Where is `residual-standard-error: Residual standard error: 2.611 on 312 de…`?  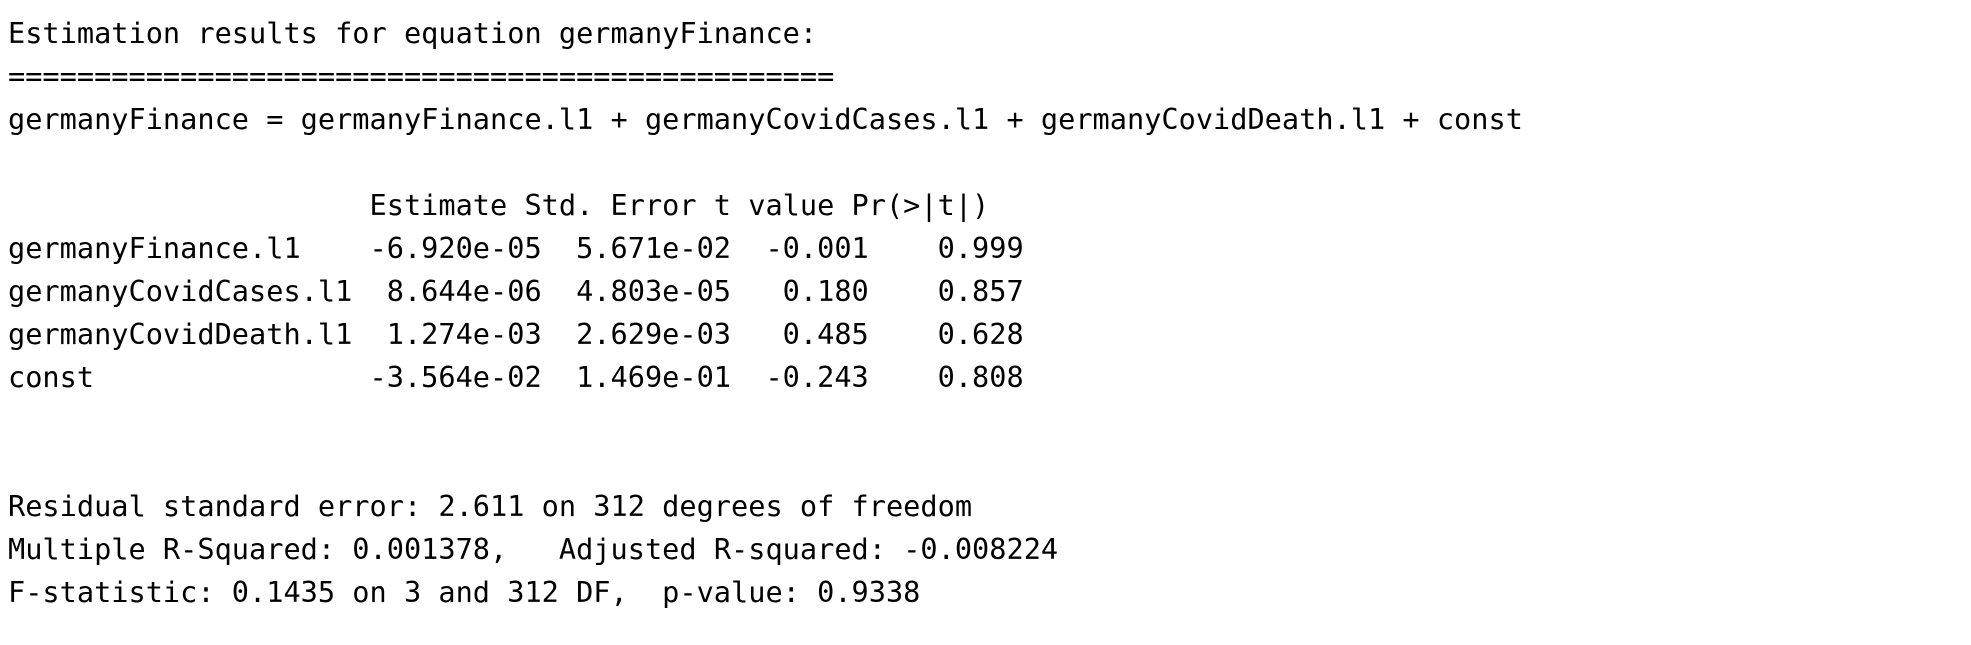 residual-standard-error: Residual standard error: 2.611 on 312 de… is located at coordinates (490, 506).